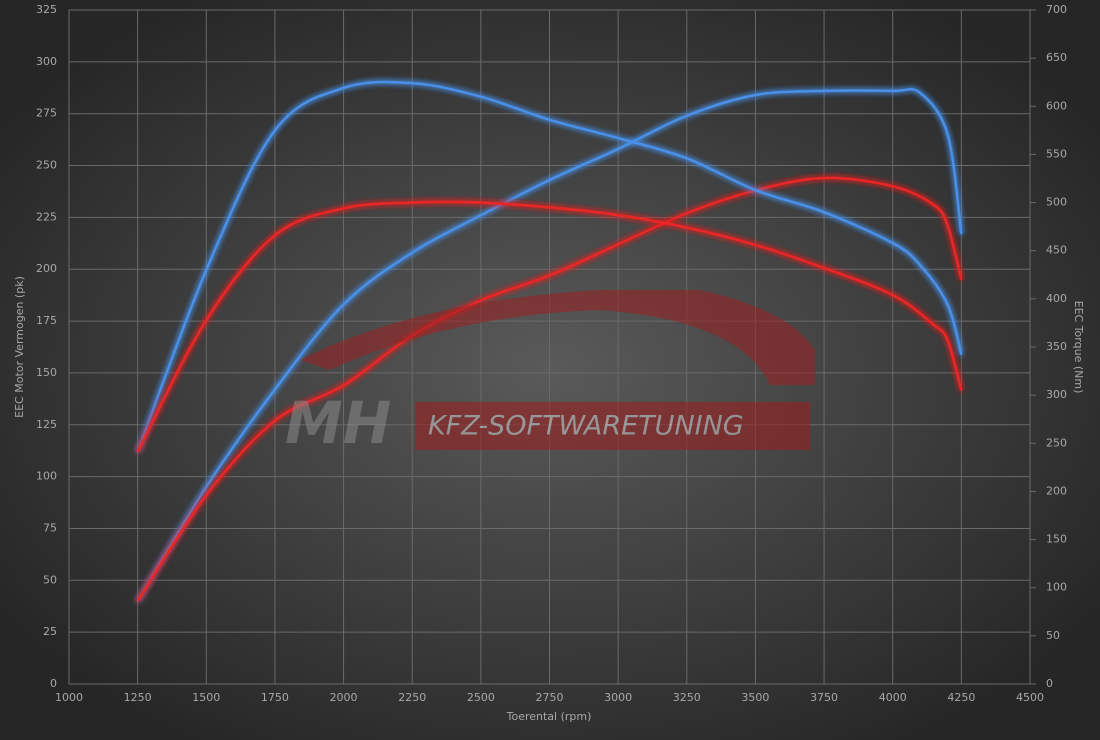 The width and height of the screenshot is (1100, 740). I want to click on logo-text: KFZ-SOFTWARETUNING, so click(586, 426).